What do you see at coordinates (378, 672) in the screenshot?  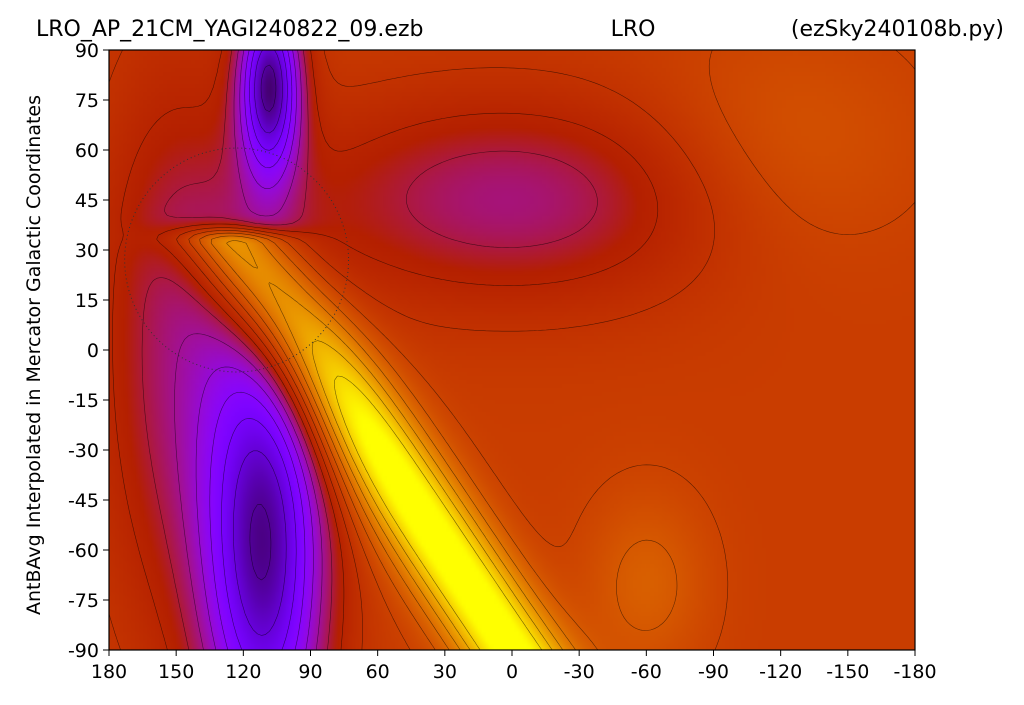 I see `x-tick-label: 60` at bounding box center [378, 672].